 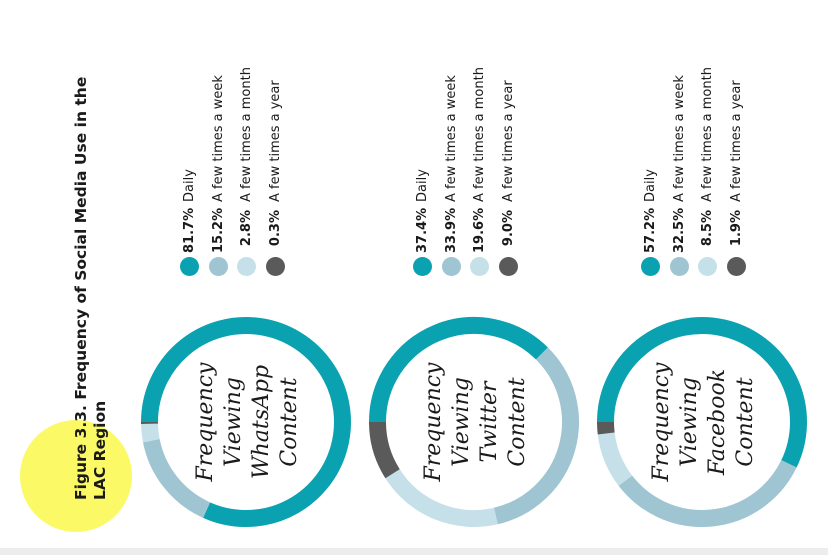 What do you see at coordinates (433, 422) in the screenshot?
I see `donut-2-center-label-line-1: Frequency` at bounding box center [433, 422].